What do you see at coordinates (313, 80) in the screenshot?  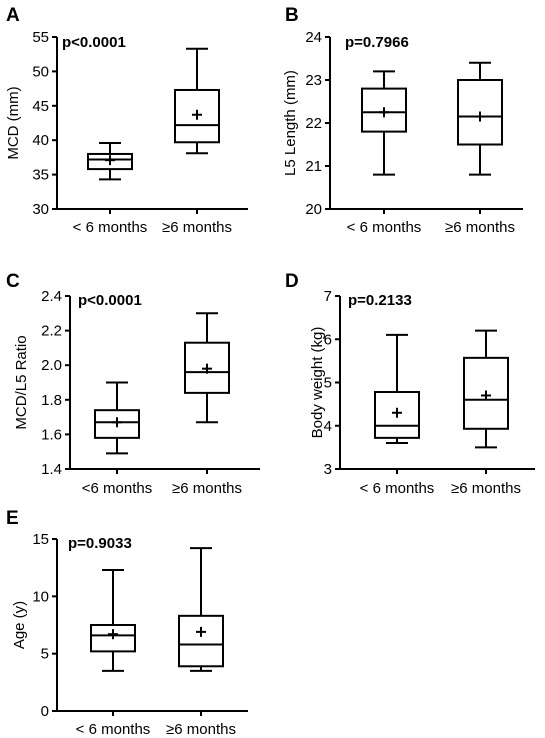 I see `y-tick-label: 23` at bounding box center [313, 80].